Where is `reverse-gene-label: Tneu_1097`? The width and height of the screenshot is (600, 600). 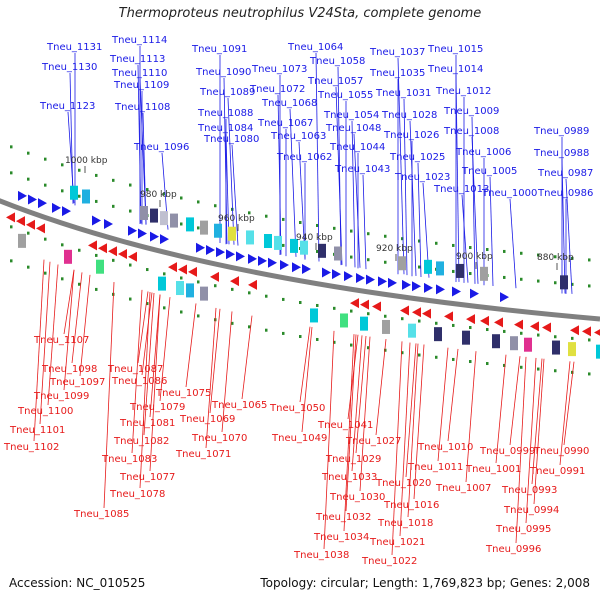
reverse-gene-label: Tneu_1097 is located at coordinates (77, 382).